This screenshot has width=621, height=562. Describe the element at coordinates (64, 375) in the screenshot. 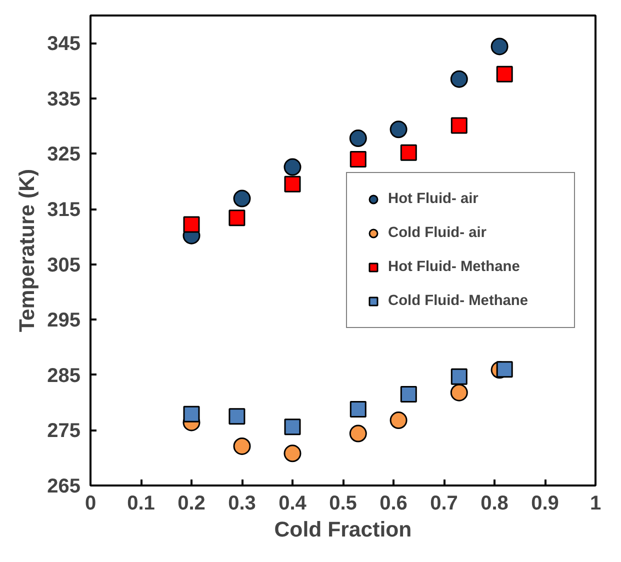

I see `y-tick-label: 285` at that location.